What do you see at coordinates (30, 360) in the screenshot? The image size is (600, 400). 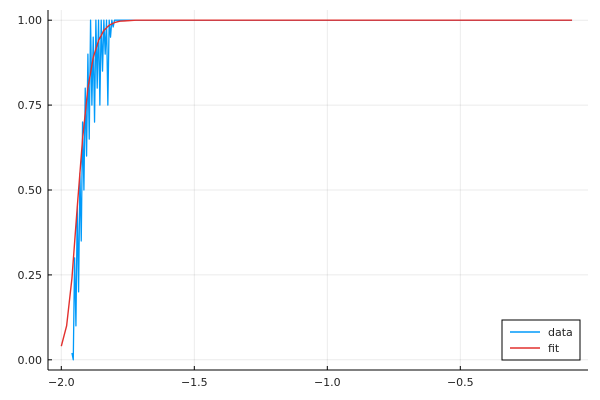 I see `y-tick-label: 0.00` at bounding box center [30, 360].